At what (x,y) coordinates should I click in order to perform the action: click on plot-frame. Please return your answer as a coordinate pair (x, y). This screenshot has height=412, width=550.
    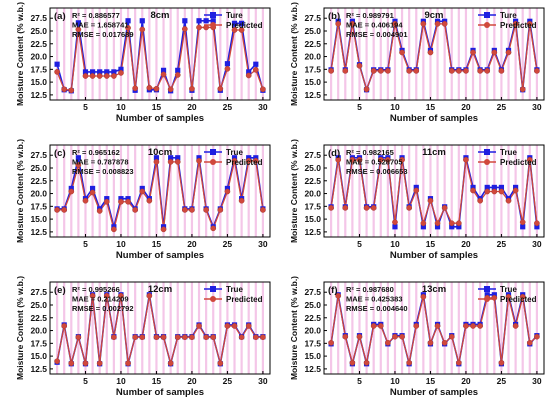
    Looking at the image, I should click on (160, 328).